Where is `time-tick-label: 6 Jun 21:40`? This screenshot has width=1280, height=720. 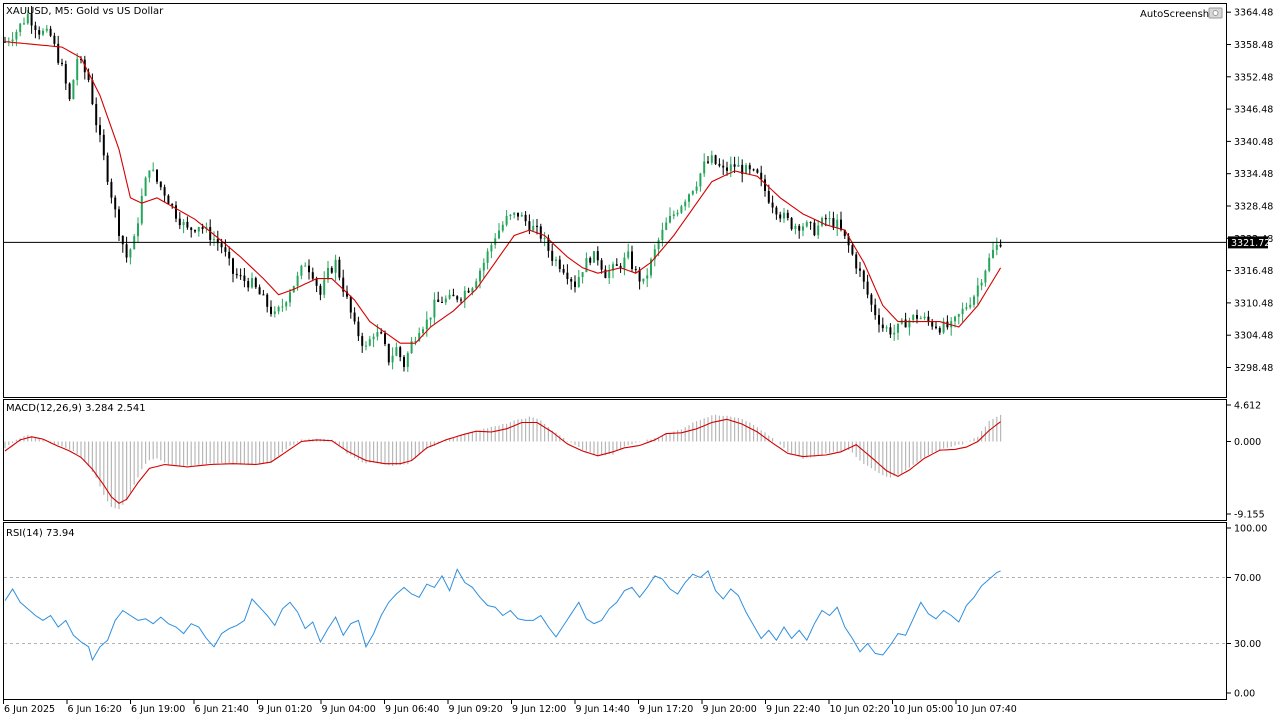
time-tick-label: 6 Jun 21:40 is located at coordinates (222, 709).